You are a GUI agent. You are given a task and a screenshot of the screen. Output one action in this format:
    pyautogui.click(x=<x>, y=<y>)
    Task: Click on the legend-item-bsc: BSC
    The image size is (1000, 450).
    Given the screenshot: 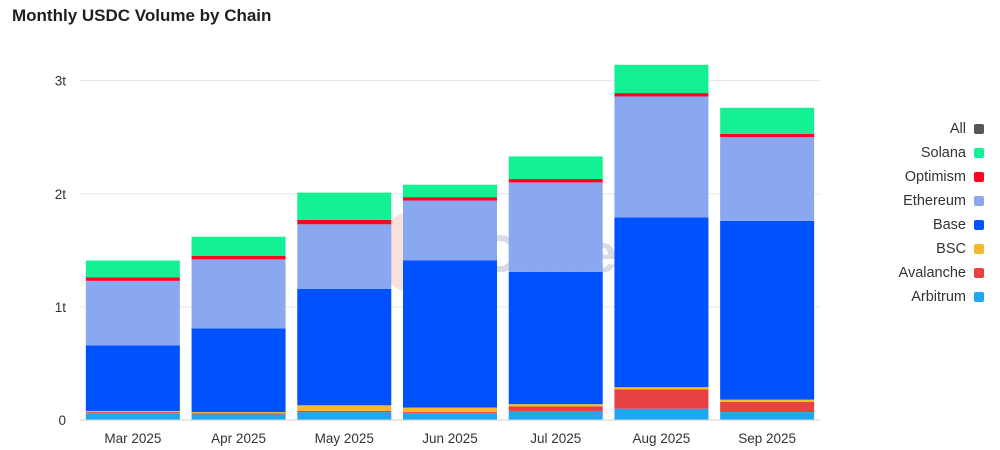 What is the action you would take?
    pyautogui.click(x=941, y=248)
    